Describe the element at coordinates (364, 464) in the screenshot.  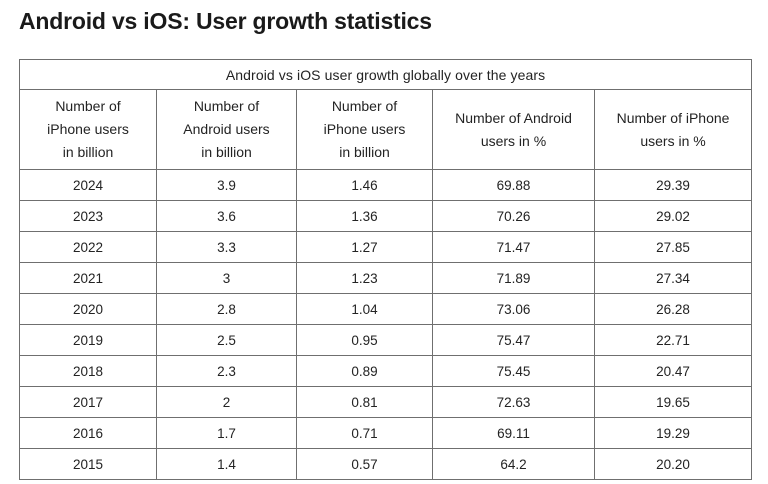
I see `table-cell: 0.57` at that location.